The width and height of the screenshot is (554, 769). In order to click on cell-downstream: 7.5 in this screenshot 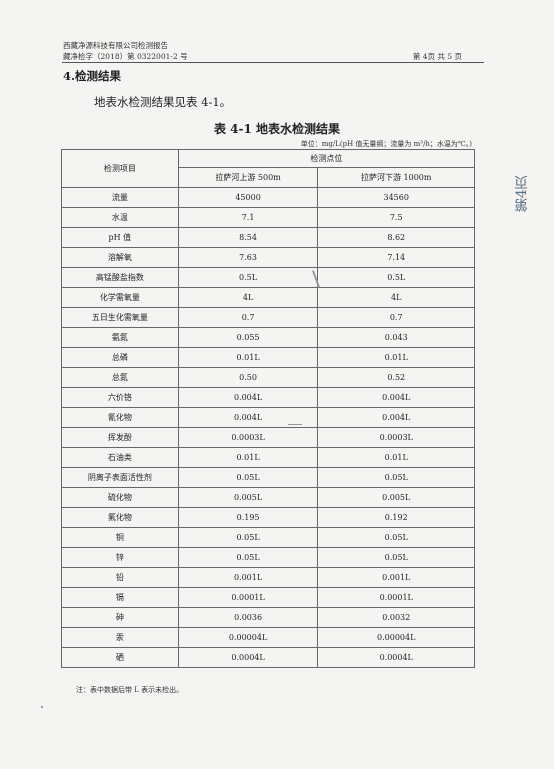, I will do `click(396, 217)`.